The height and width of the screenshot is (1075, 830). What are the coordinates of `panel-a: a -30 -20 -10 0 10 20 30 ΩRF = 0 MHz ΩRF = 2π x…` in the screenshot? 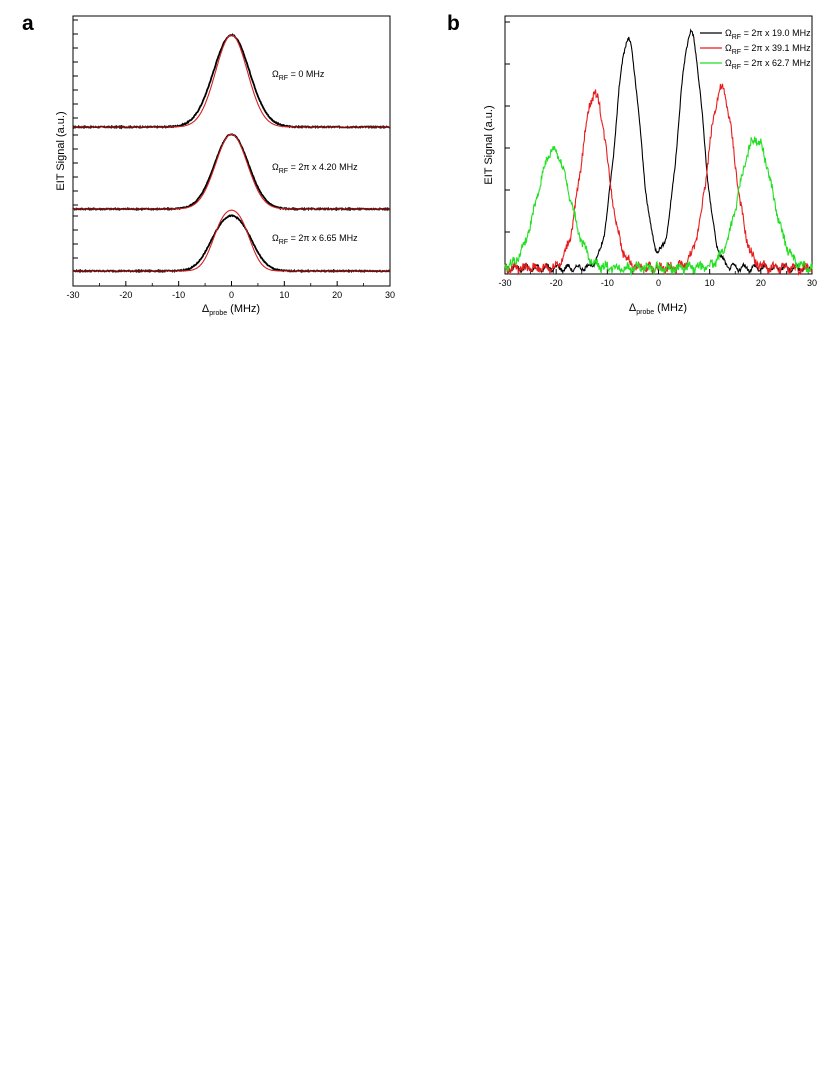 It's located at (208, 164).